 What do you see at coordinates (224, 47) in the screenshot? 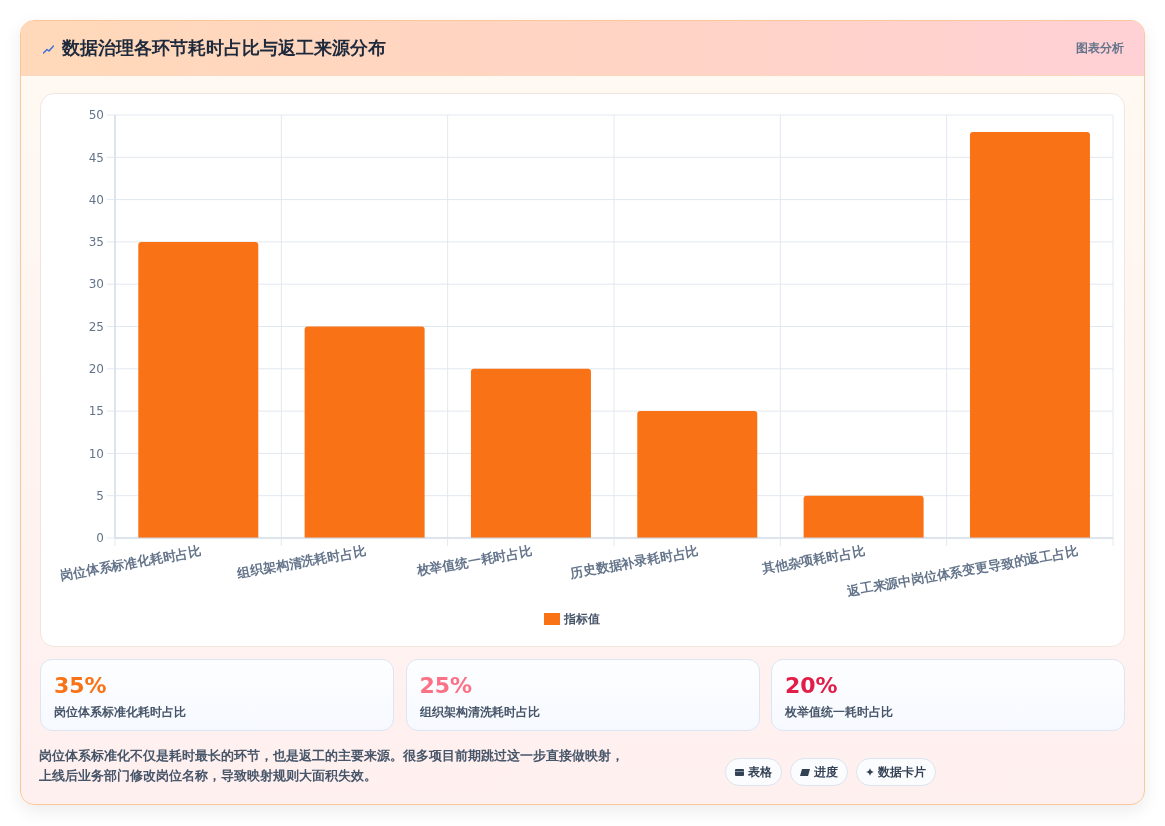
I see `chart-title: 数据治理各环节耗时占比与返工来源分布` at bounding box center [224, 47].